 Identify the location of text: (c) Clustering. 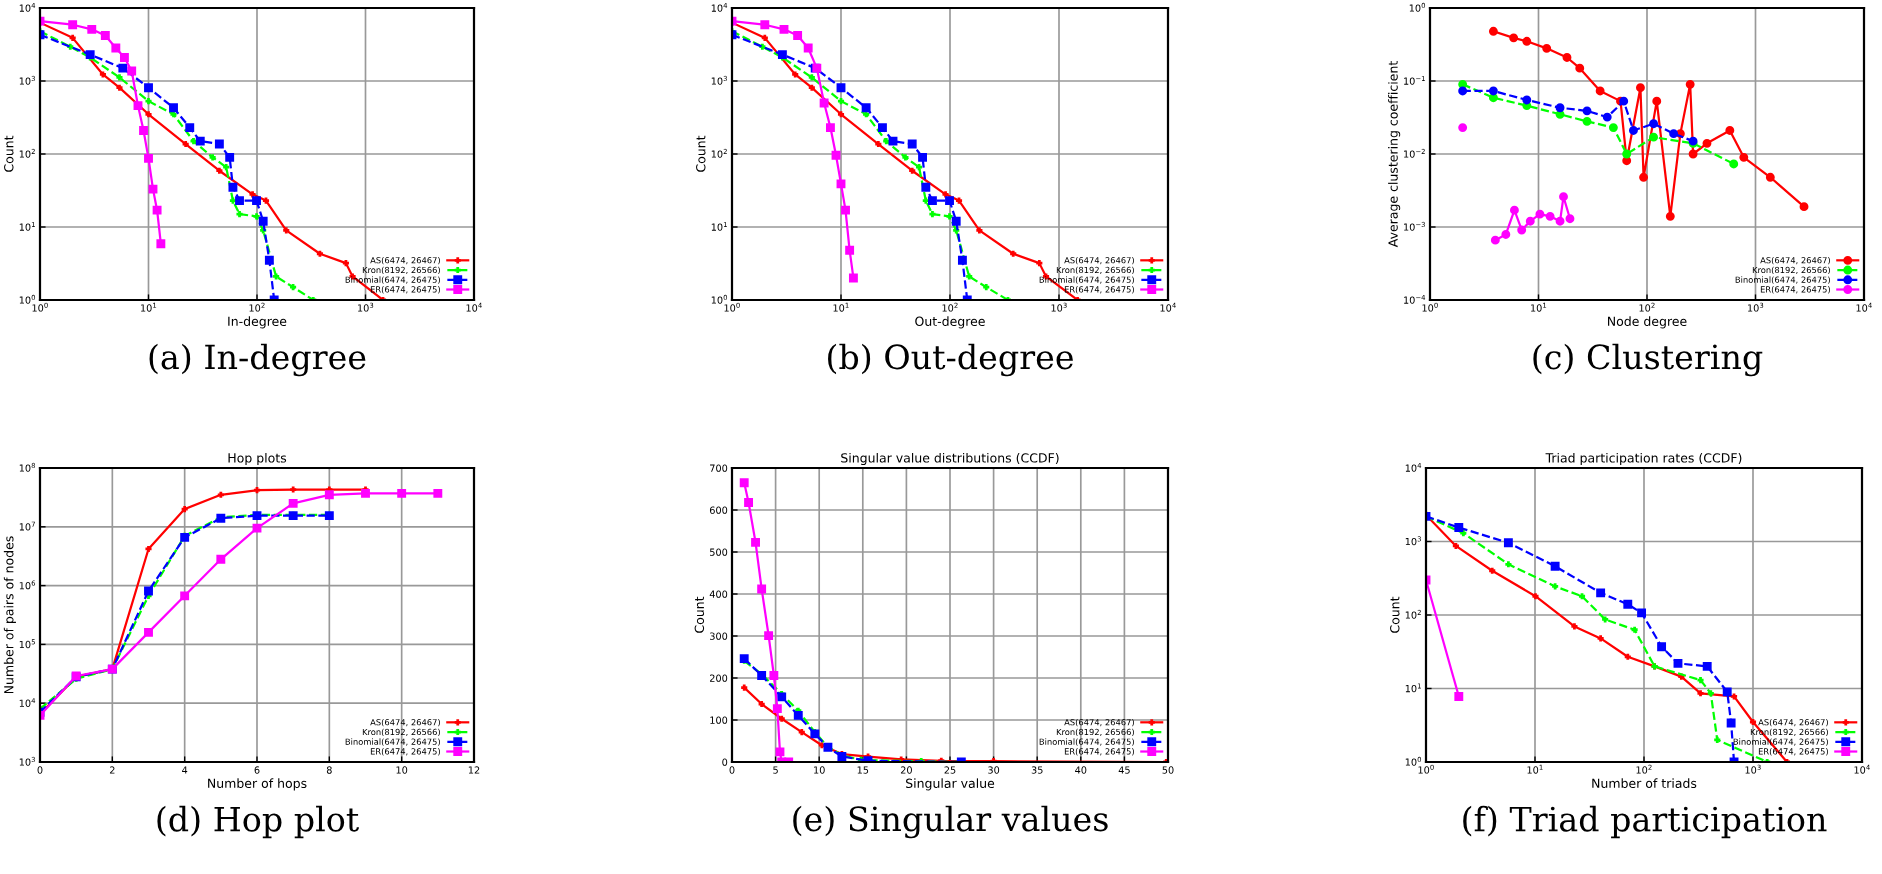
(1648, 360).